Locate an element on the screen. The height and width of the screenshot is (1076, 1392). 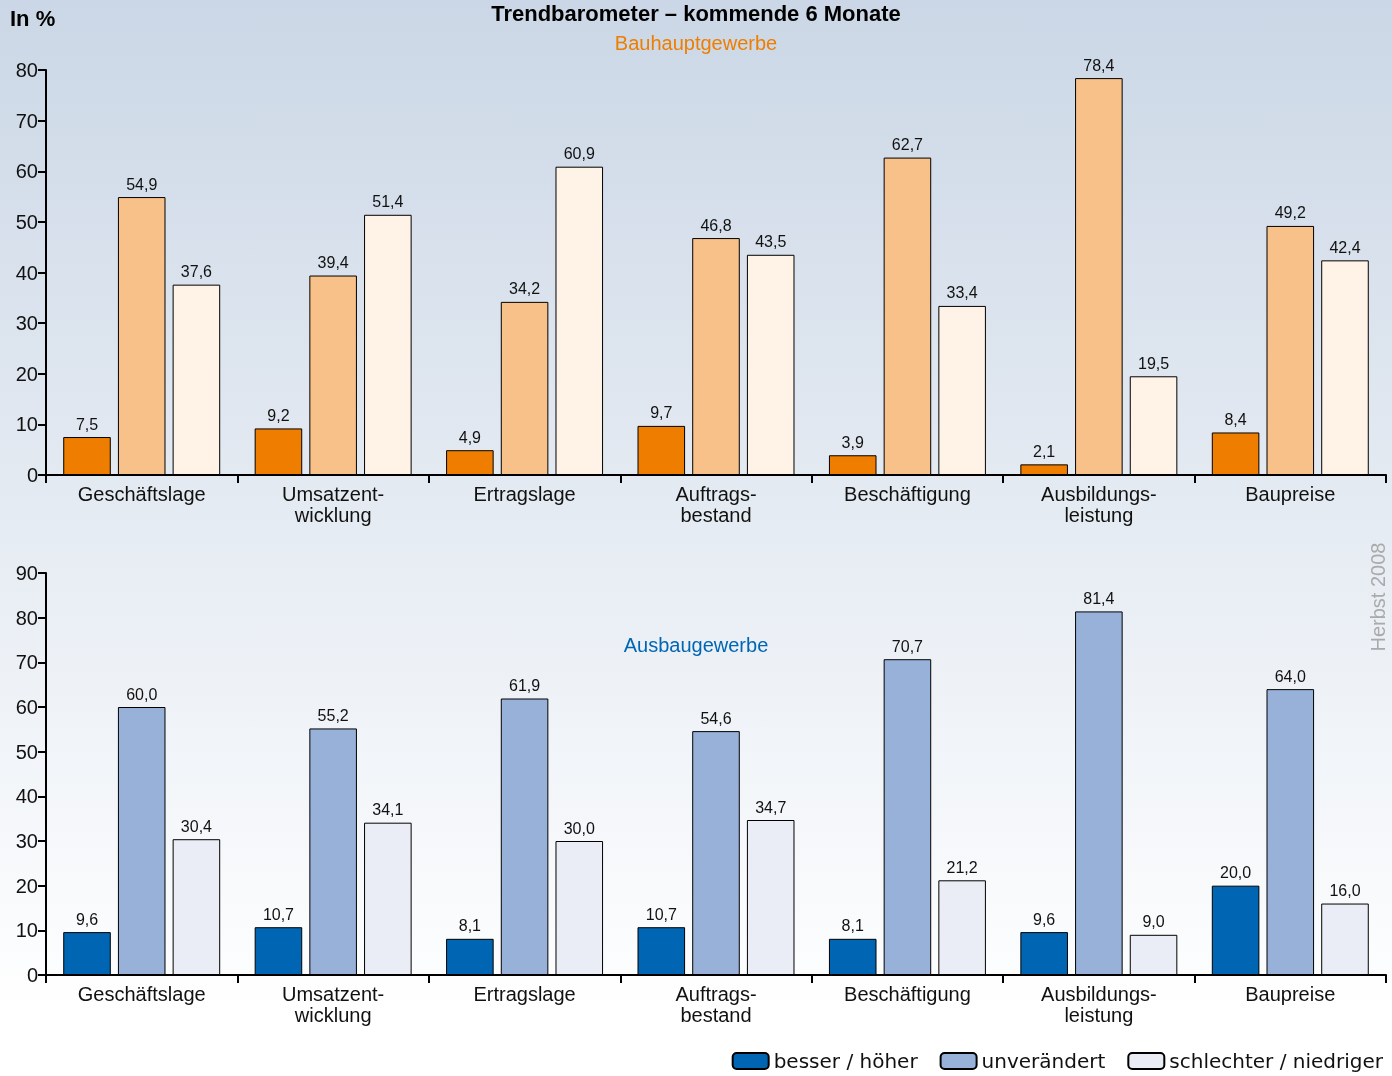
data-label: 81,4 is located at coordinates (1099, 598).